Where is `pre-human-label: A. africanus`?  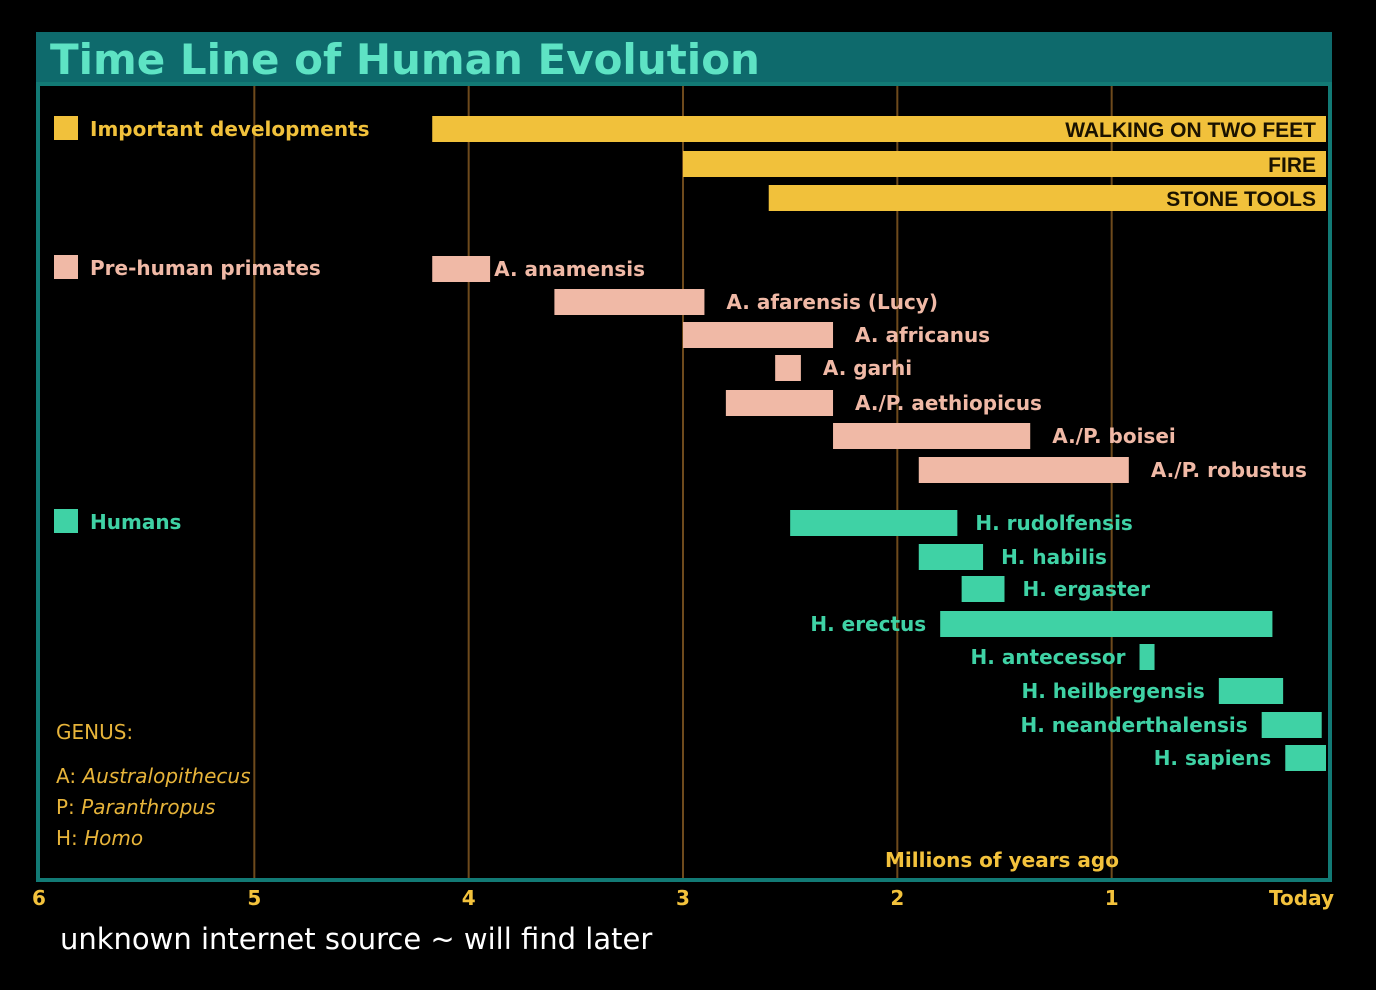
pre-human-label: A. africanus is located at coordinates (922, 335).